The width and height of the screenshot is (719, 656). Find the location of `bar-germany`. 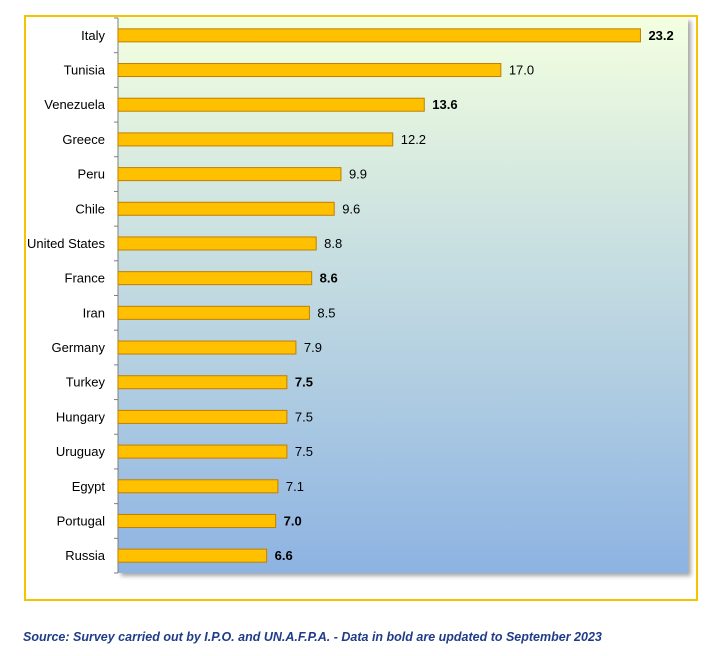

bar-germany is located at coordinates (207, 347).